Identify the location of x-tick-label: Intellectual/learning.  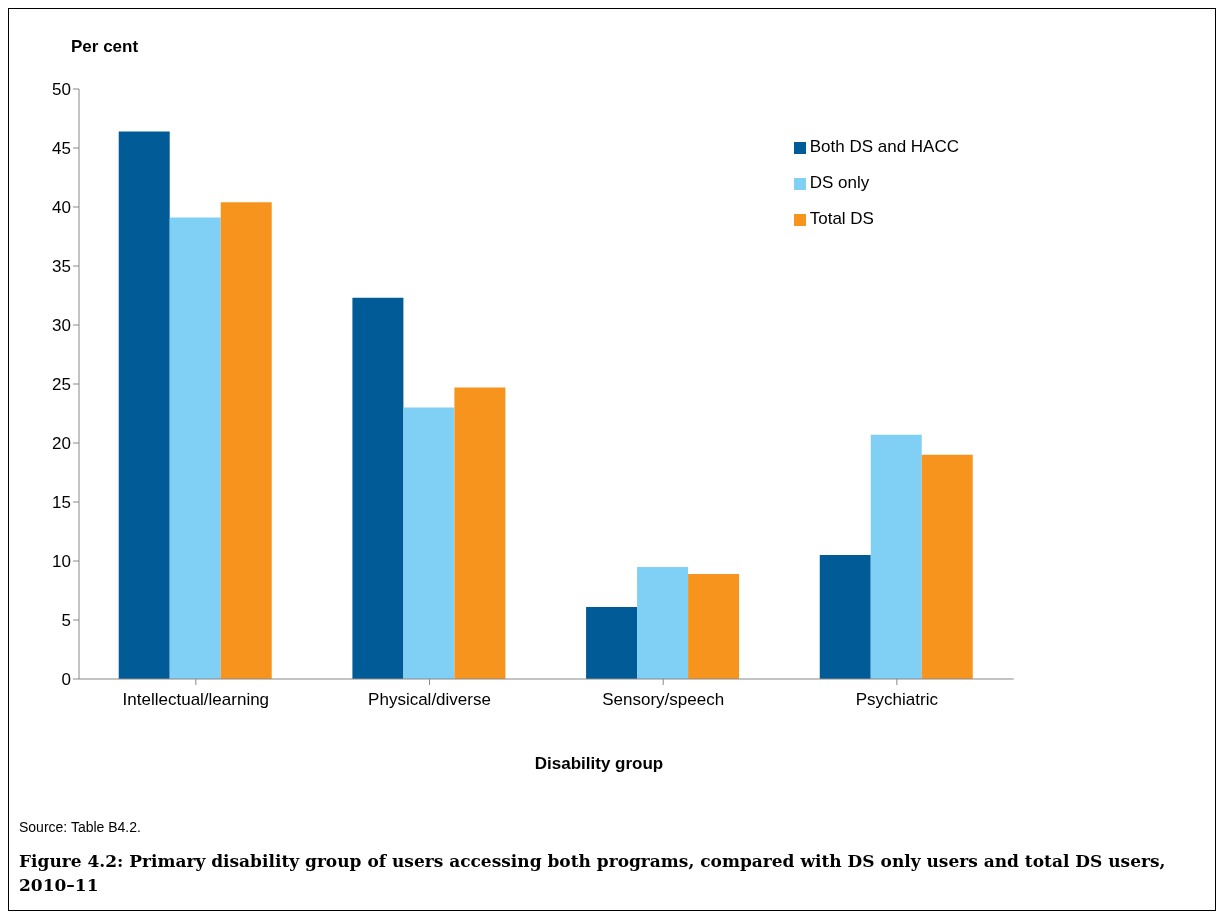
(196, 700).